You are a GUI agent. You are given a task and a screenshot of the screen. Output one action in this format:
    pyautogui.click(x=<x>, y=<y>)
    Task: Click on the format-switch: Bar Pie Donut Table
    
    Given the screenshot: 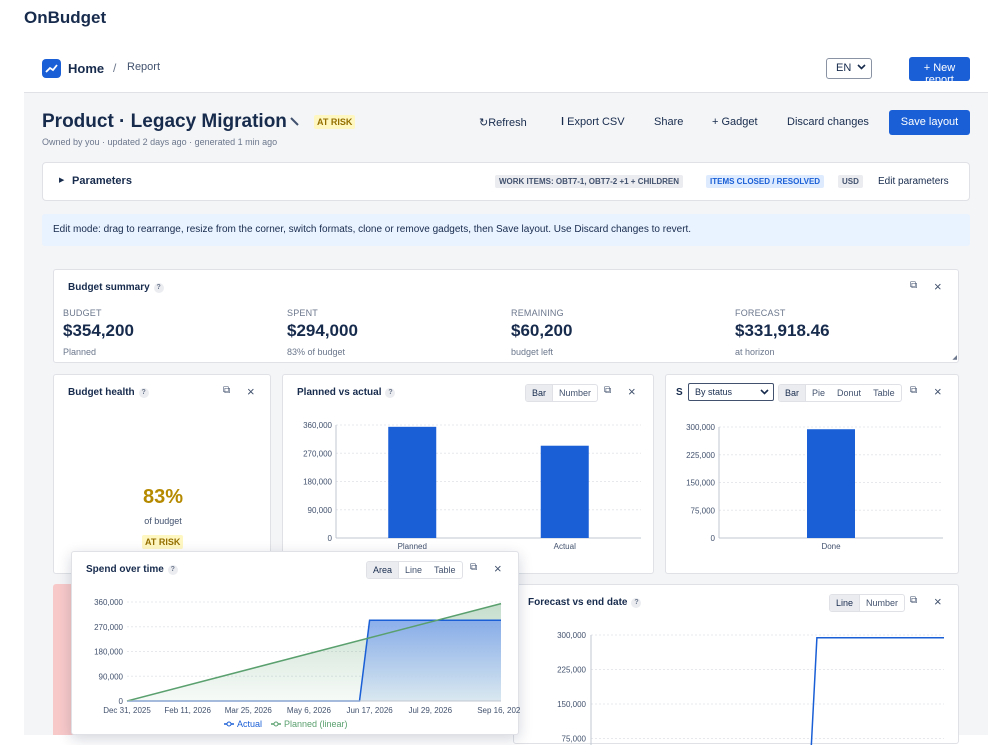 What is the action you would take?
    pyautogui.click(x=840, y=393)
    